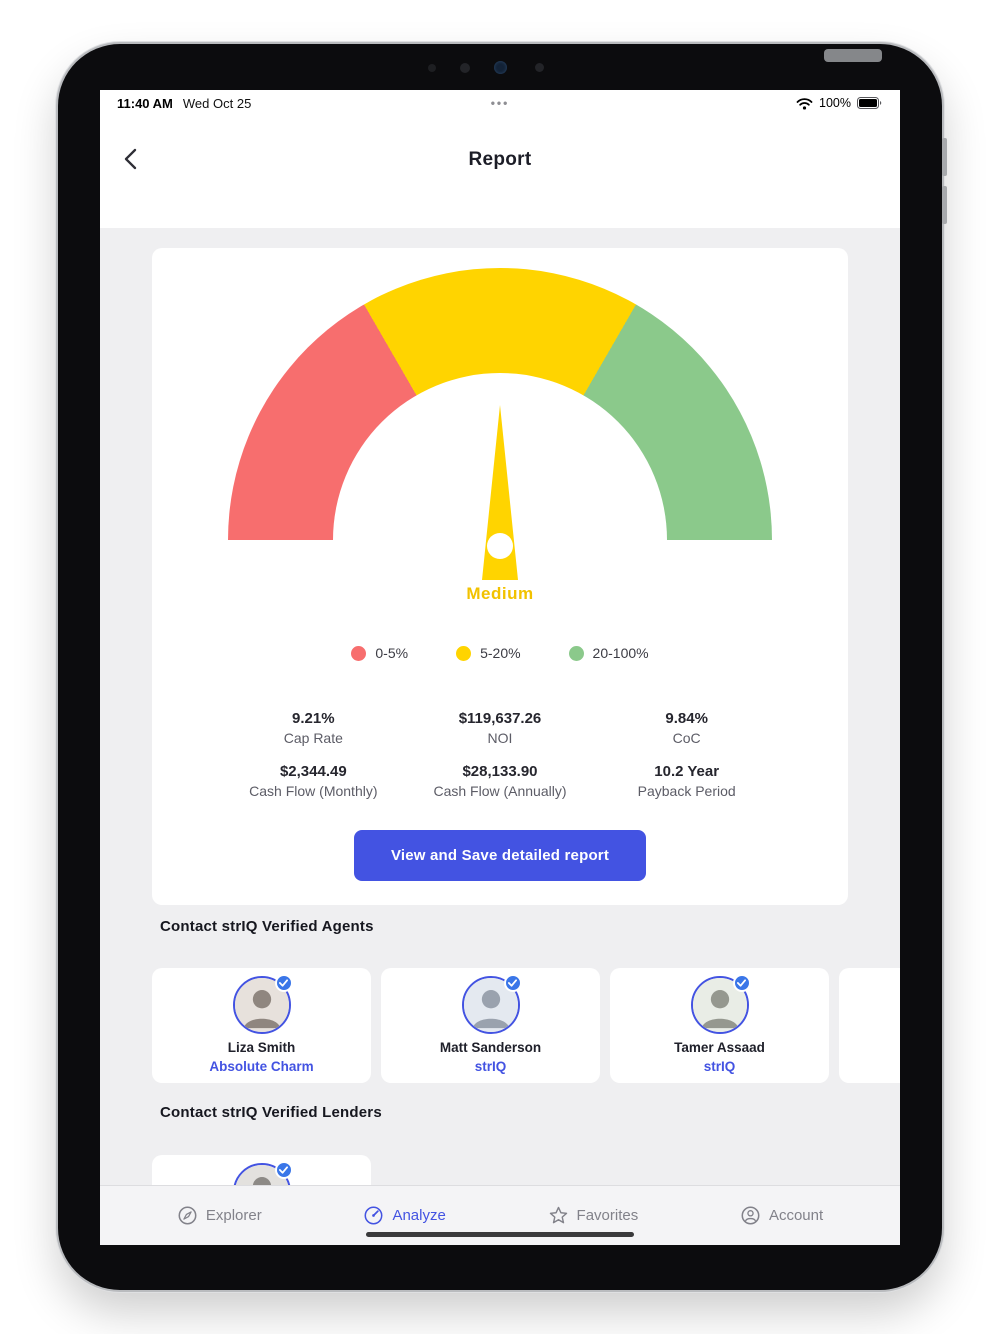  I want to click on status-time: 11:40 AM, so click(145, 103).